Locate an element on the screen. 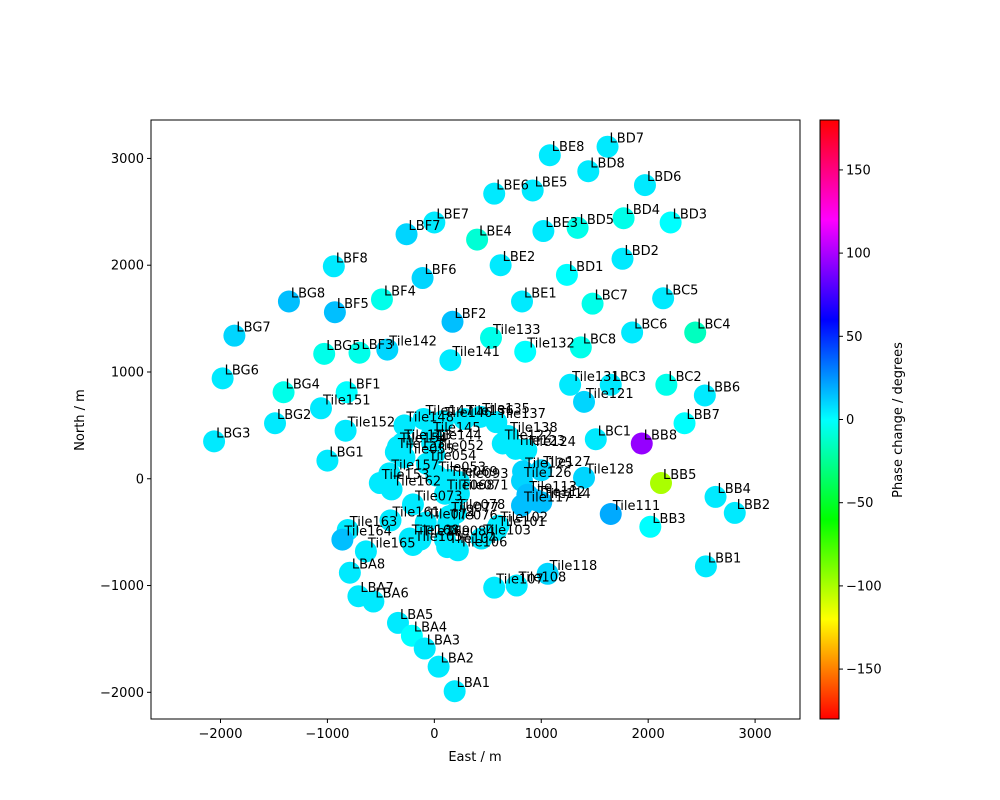 The height and width of the screenshot is (800, 1000). station-label: LBD8 is located at coordinates (607, 163).